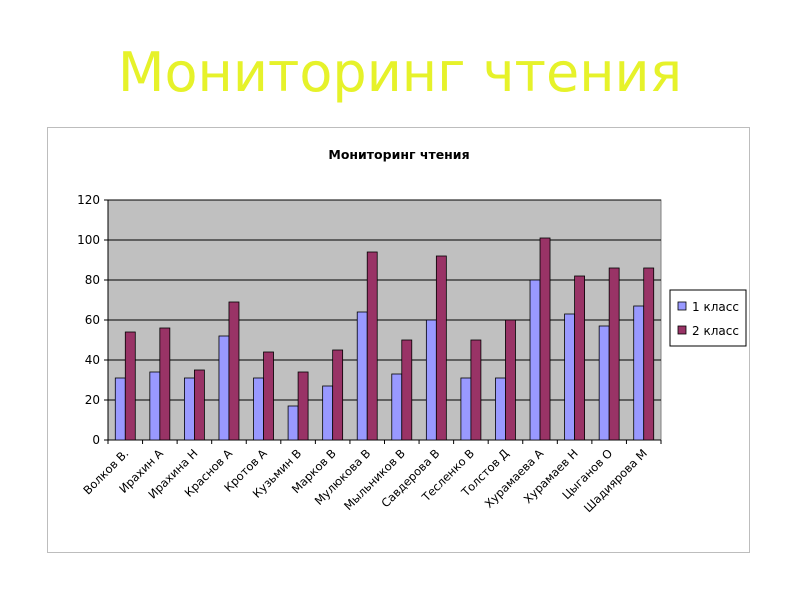  I want to click on y-tick-label: 80, so click(92, 280).